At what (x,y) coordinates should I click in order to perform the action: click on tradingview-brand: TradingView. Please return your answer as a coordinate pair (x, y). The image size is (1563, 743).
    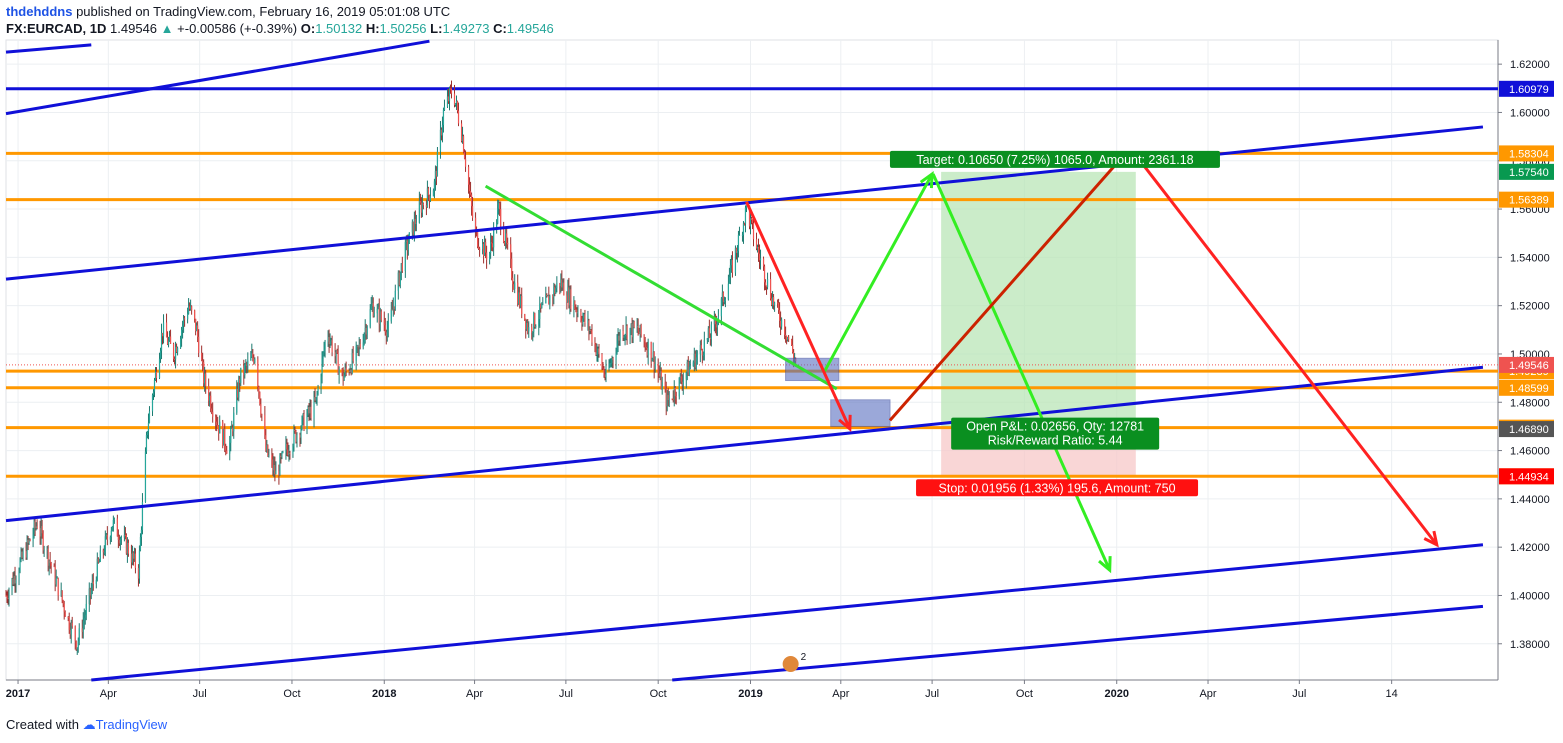
    Looking at the image, I should click on (131, 724).